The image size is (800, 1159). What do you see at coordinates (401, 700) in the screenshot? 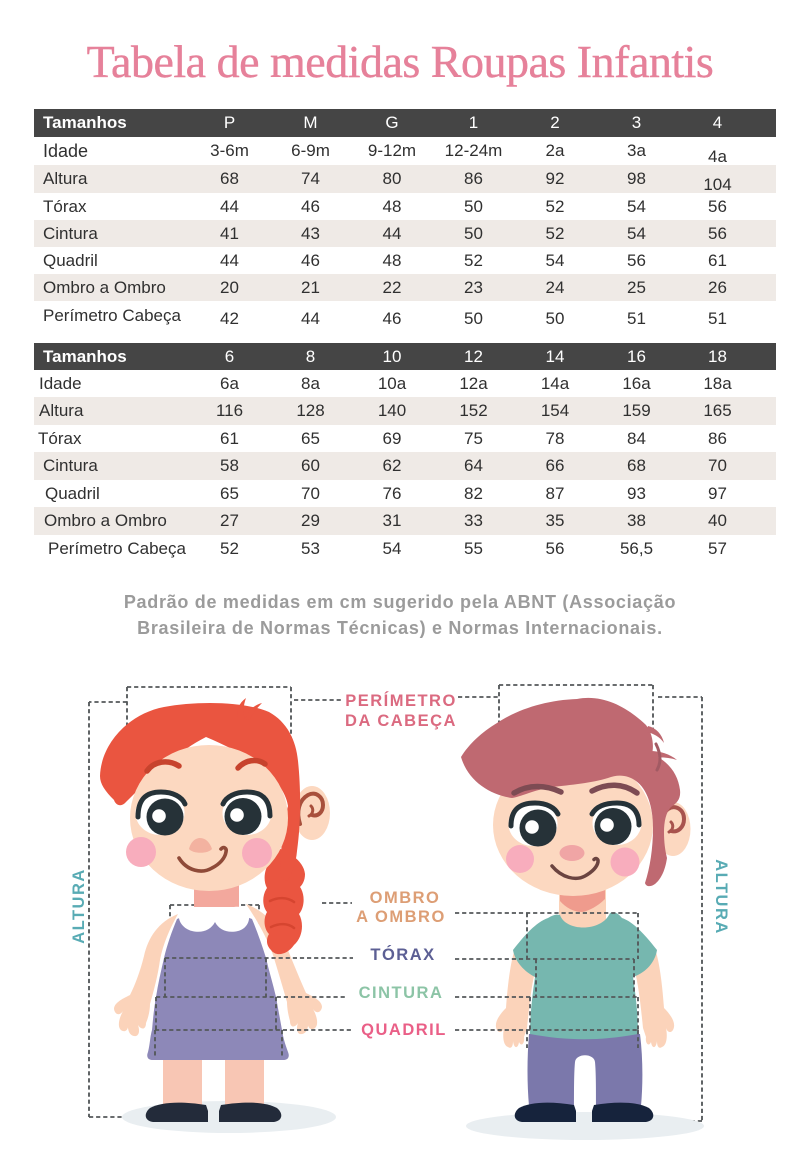
I see `svg-text: PERÍMETRO` at bounding box center [401, 700].